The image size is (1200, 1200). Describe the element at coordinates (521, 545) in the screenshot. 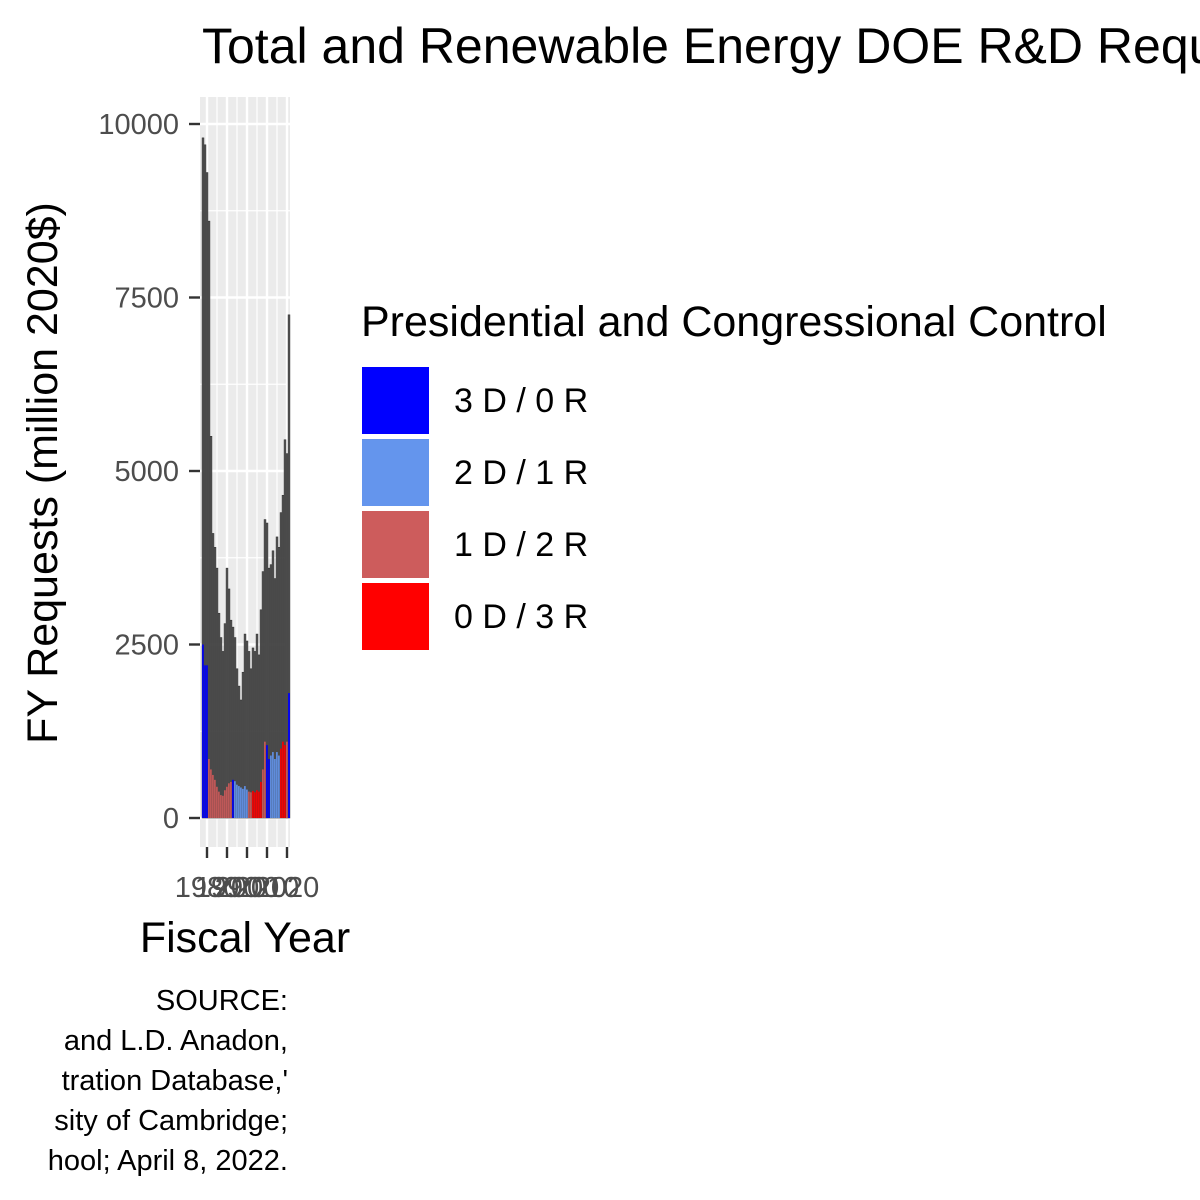

I see `legend-label: 1 D / 2 R` at that location.